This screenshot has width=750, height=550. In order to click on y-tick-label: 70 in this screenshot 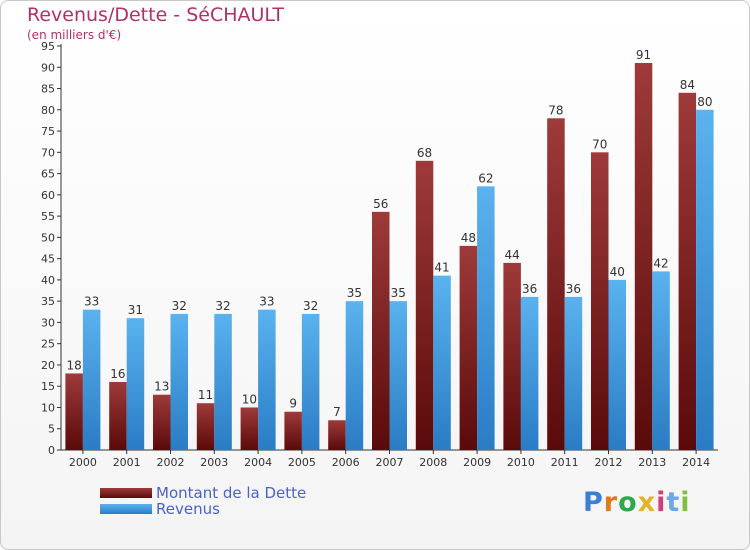, I will do `click(48, 152)`.